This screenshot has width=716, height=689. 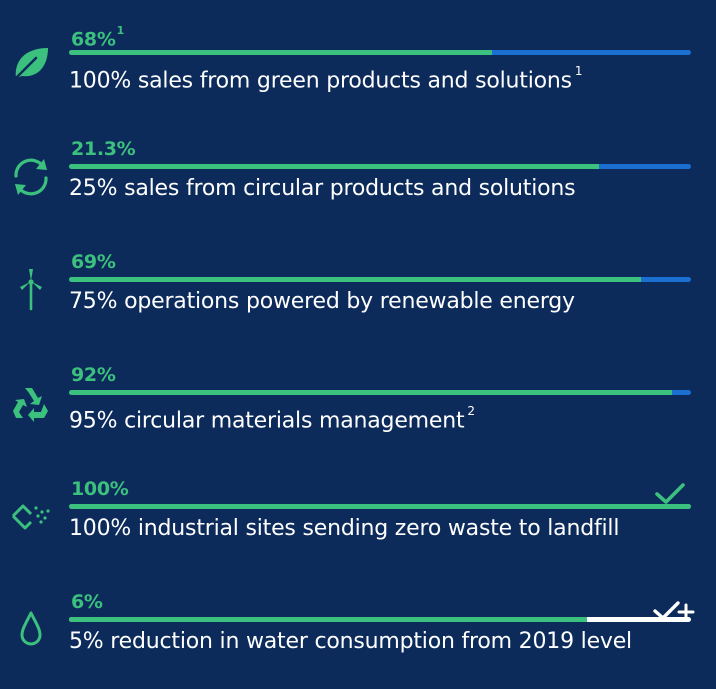 I want to click on target-value: 69%, so click(x=93, y=262).